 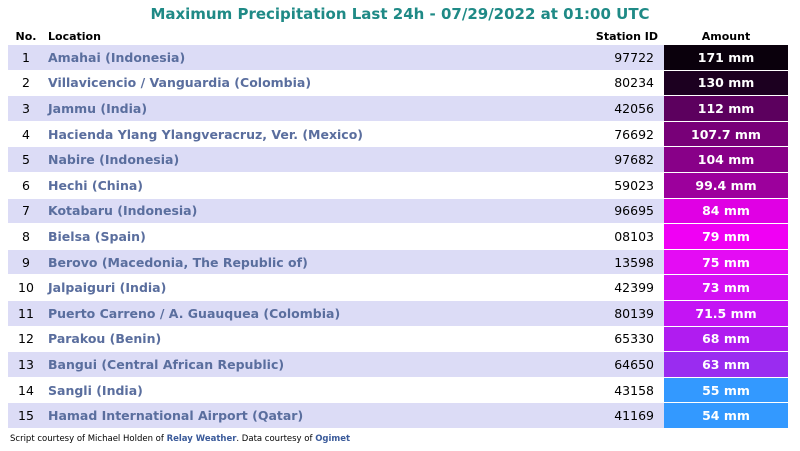 What do you see at coordinates (726, 364) in the screenshot?
I see `amount: 63 mm` at bounding box center [726, 364].